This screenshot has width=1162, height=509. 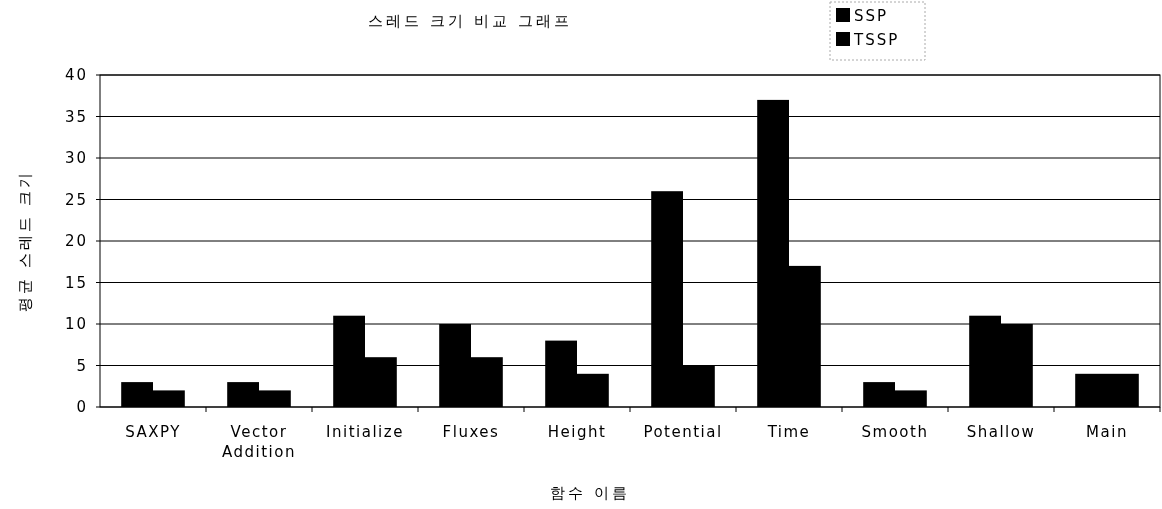 I want to click on y-tick-label: 30, so click(x=76, y=158).